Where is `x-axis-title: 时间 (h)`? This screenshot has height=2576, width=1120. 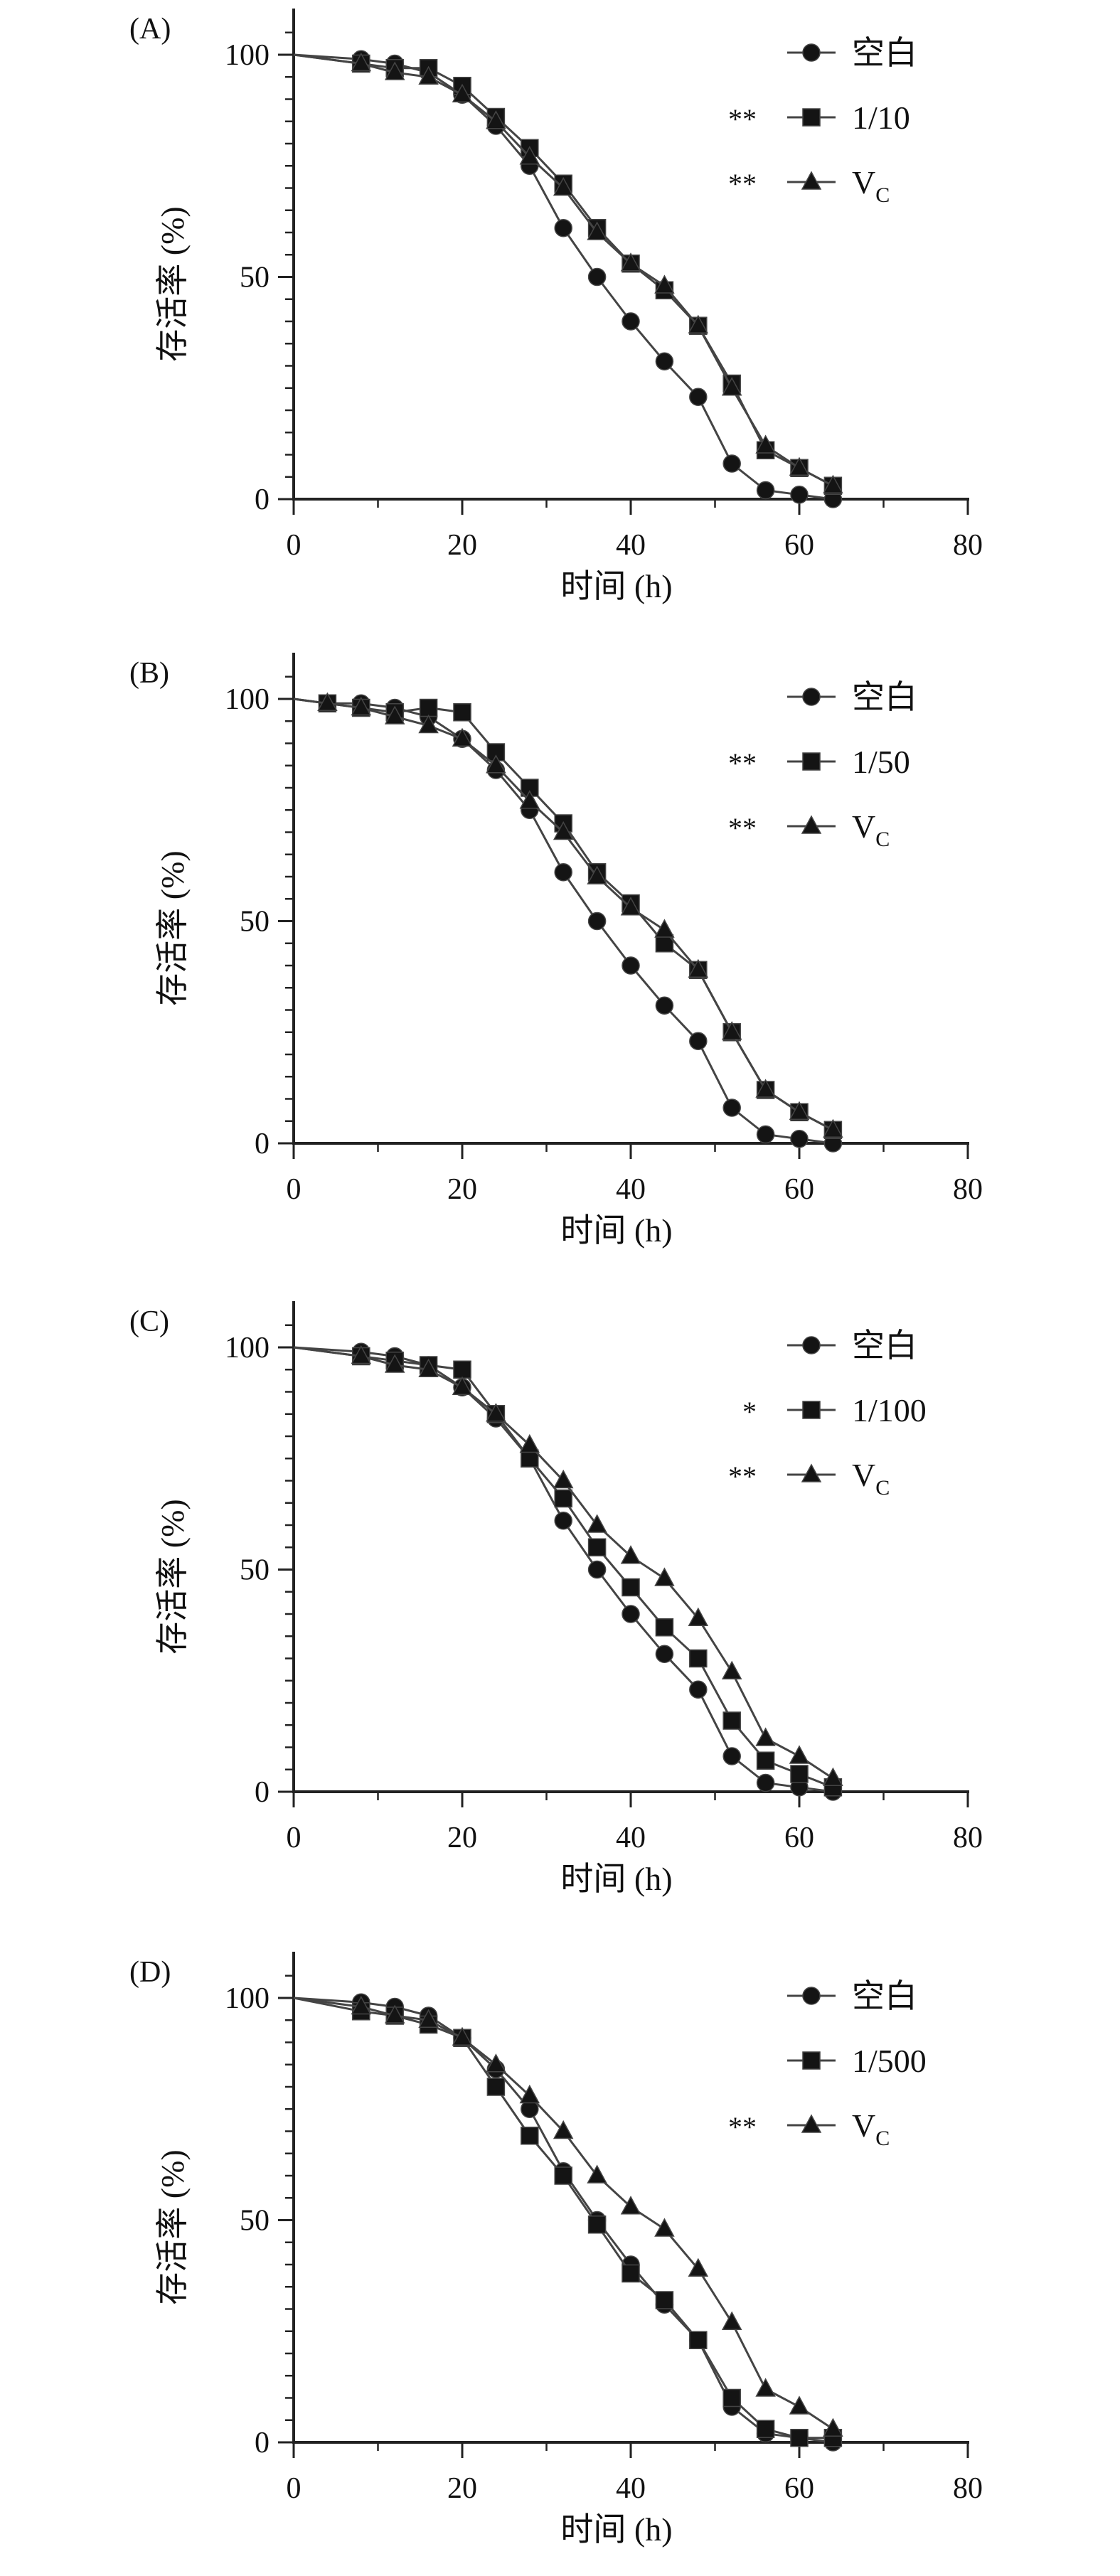
x-axis-title: 时间 (h) is located at coordinates (616, 586).